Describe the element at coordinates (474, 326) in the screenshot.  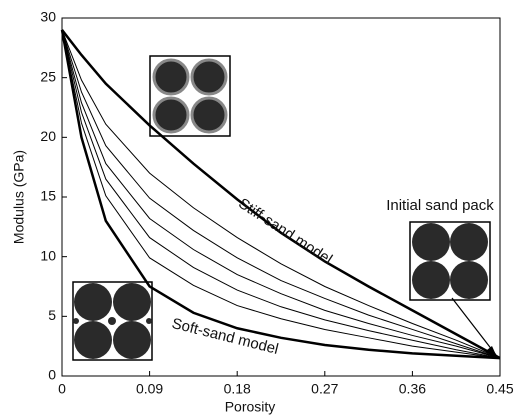
I see `annotation-arrow` at that location.